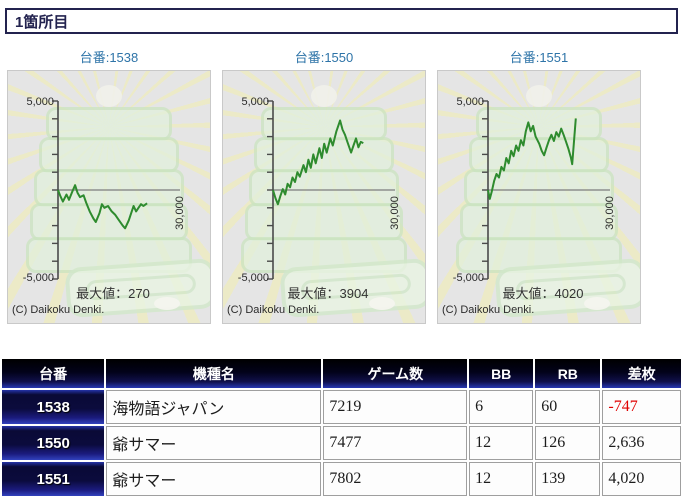 This screenshot has width=683, height=498. What do you see at coordinates (341, 21) in the screenshot?
I see `section-title: 1箇所目` at bounding box center [341, 21].